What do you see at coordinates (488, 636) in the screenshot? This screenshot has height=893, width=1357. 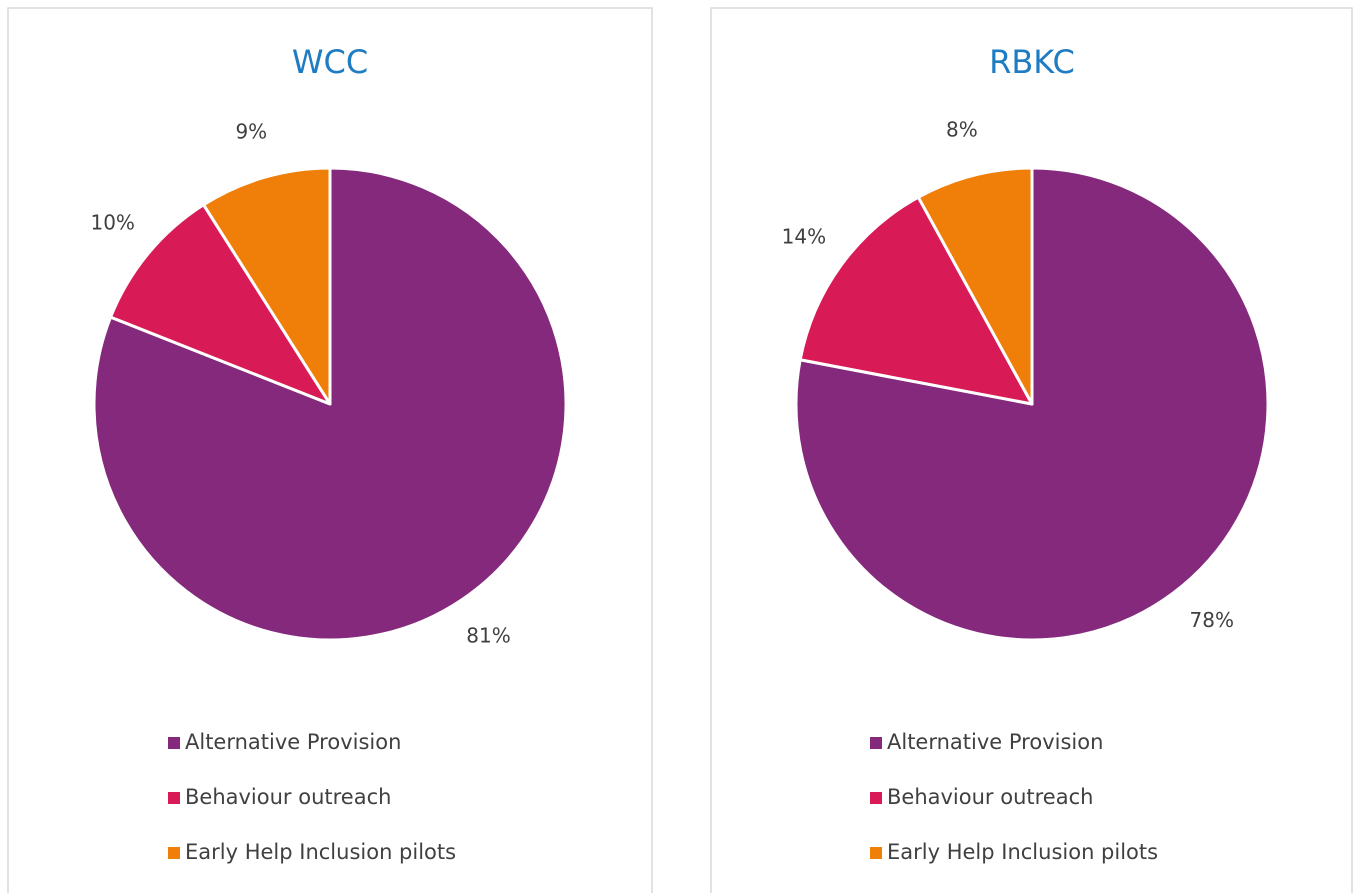 I see `data-label: 81%` at bounding box center [488, 636].